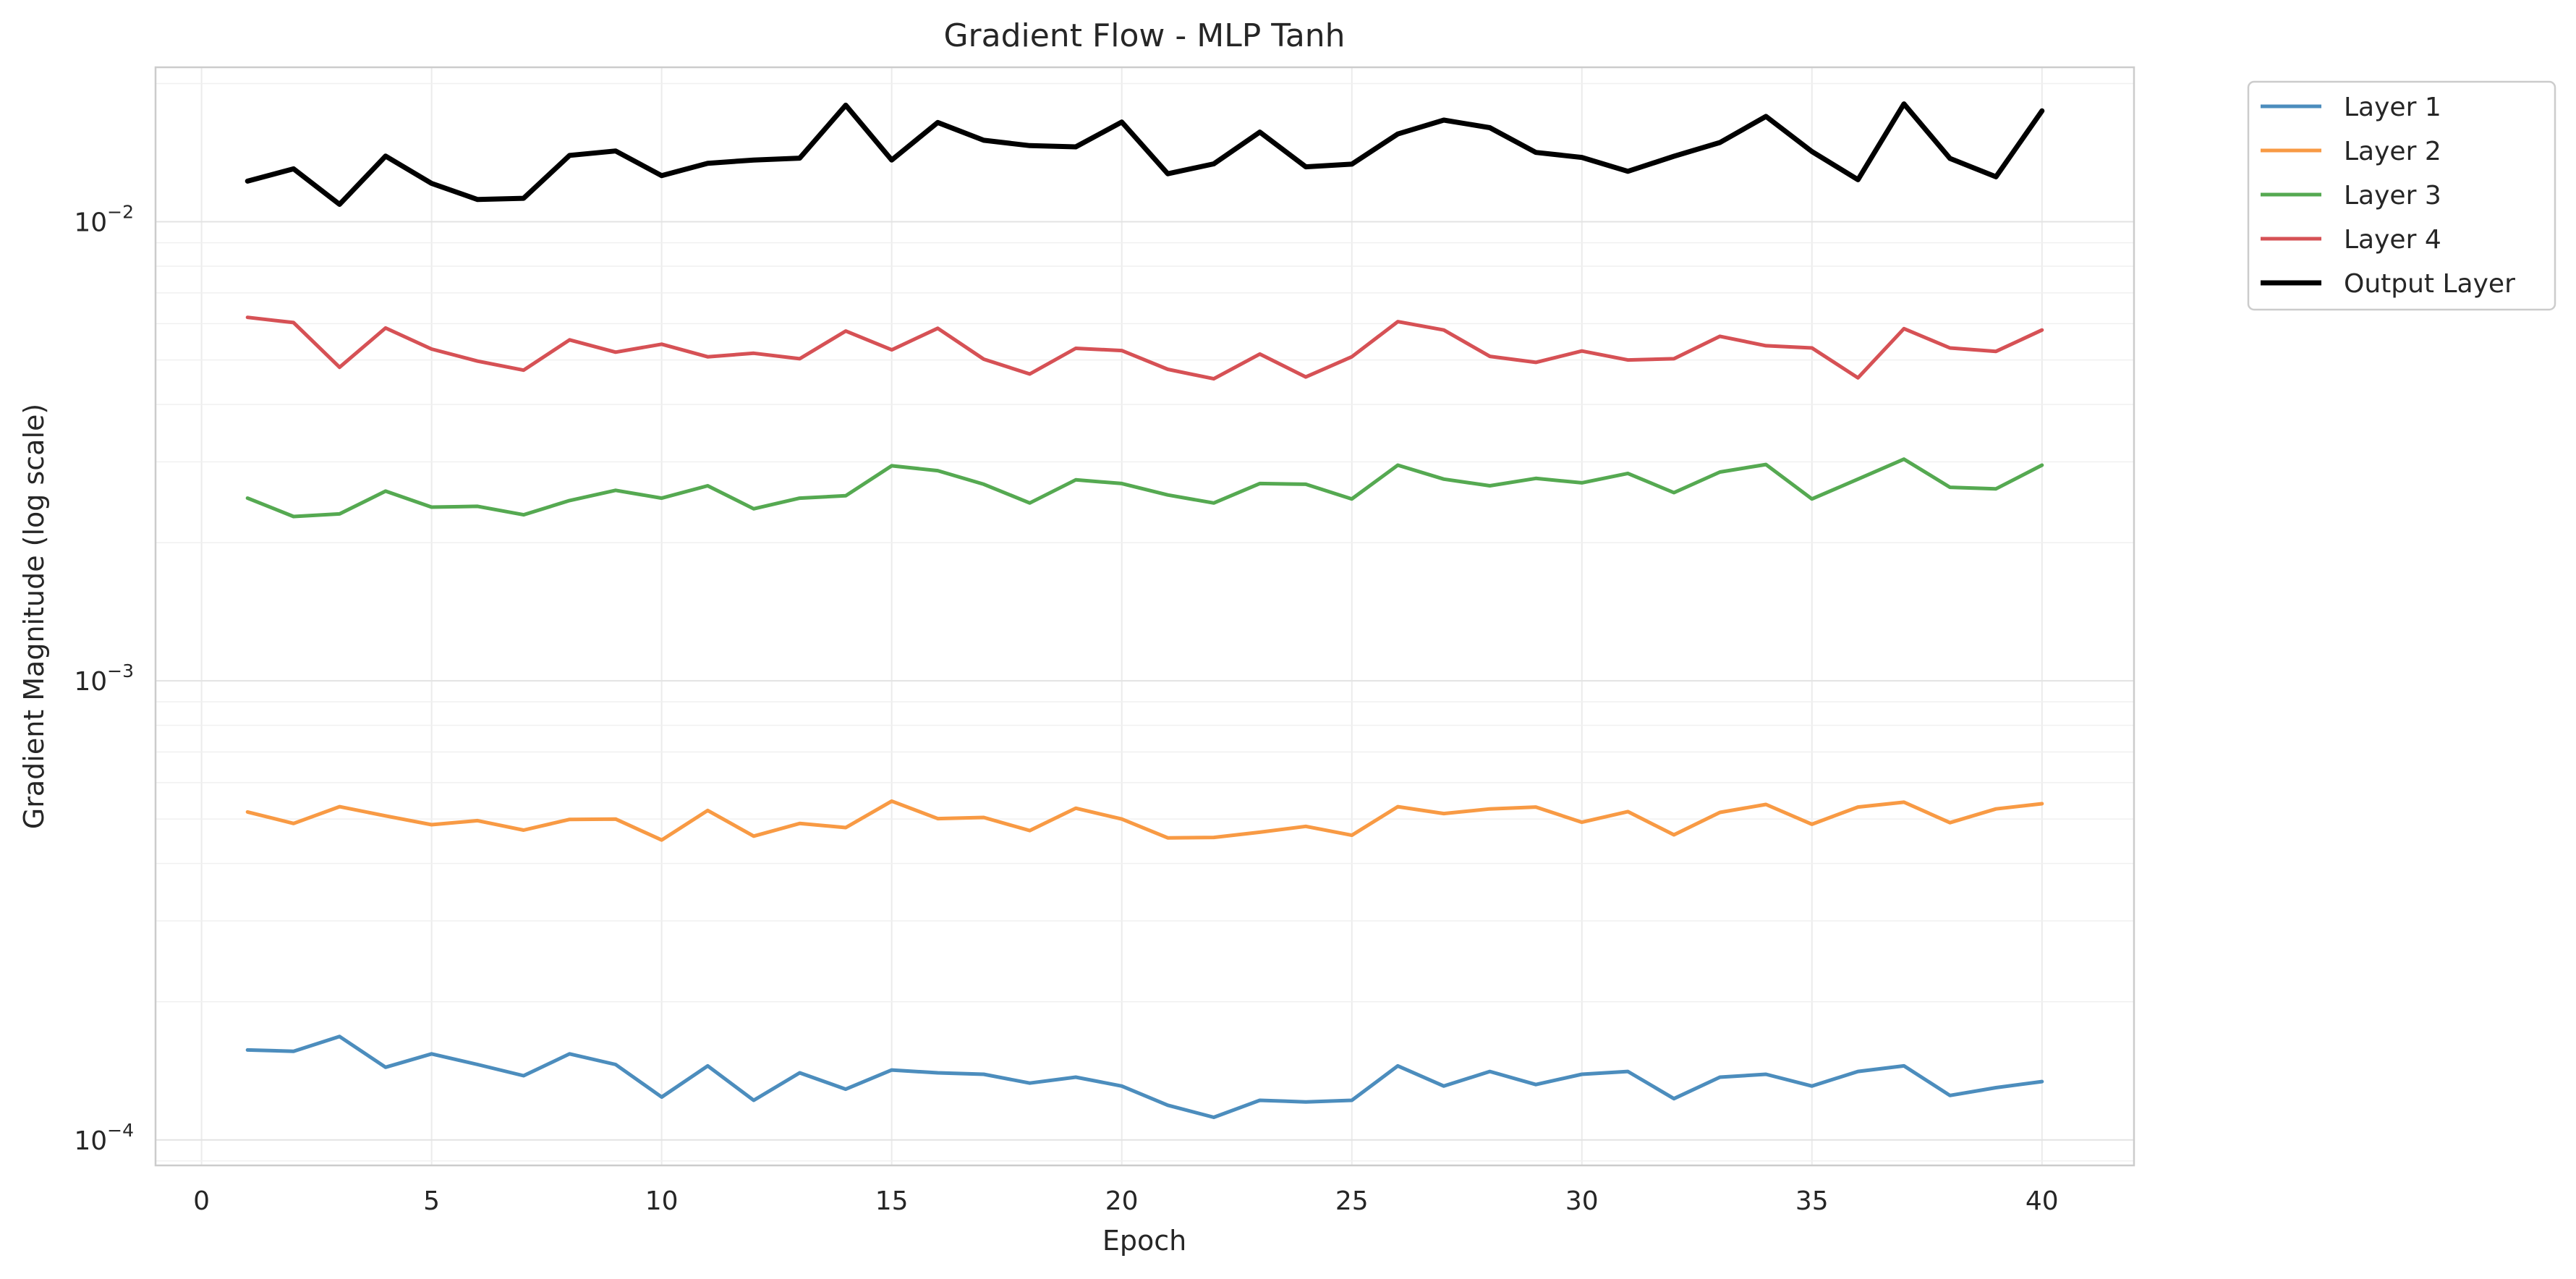  I want to click on y-tick-label: 10⁻², so click(104, 220).